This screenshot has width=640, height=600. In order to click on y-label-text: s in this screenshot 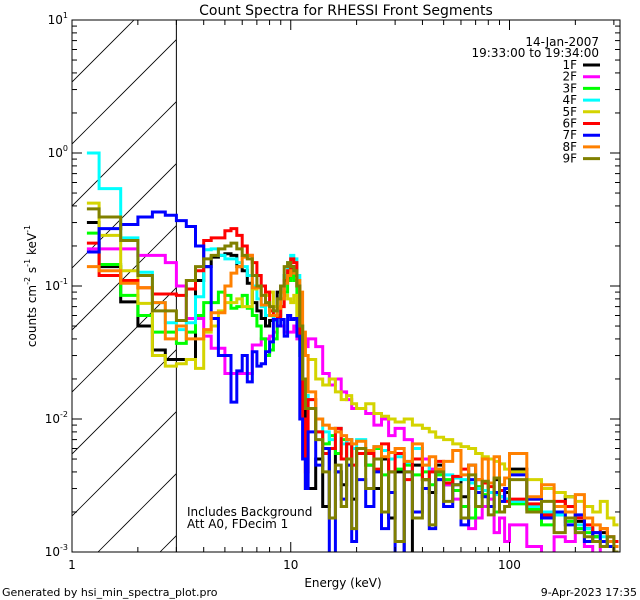, I will do `click(32, 272)`.